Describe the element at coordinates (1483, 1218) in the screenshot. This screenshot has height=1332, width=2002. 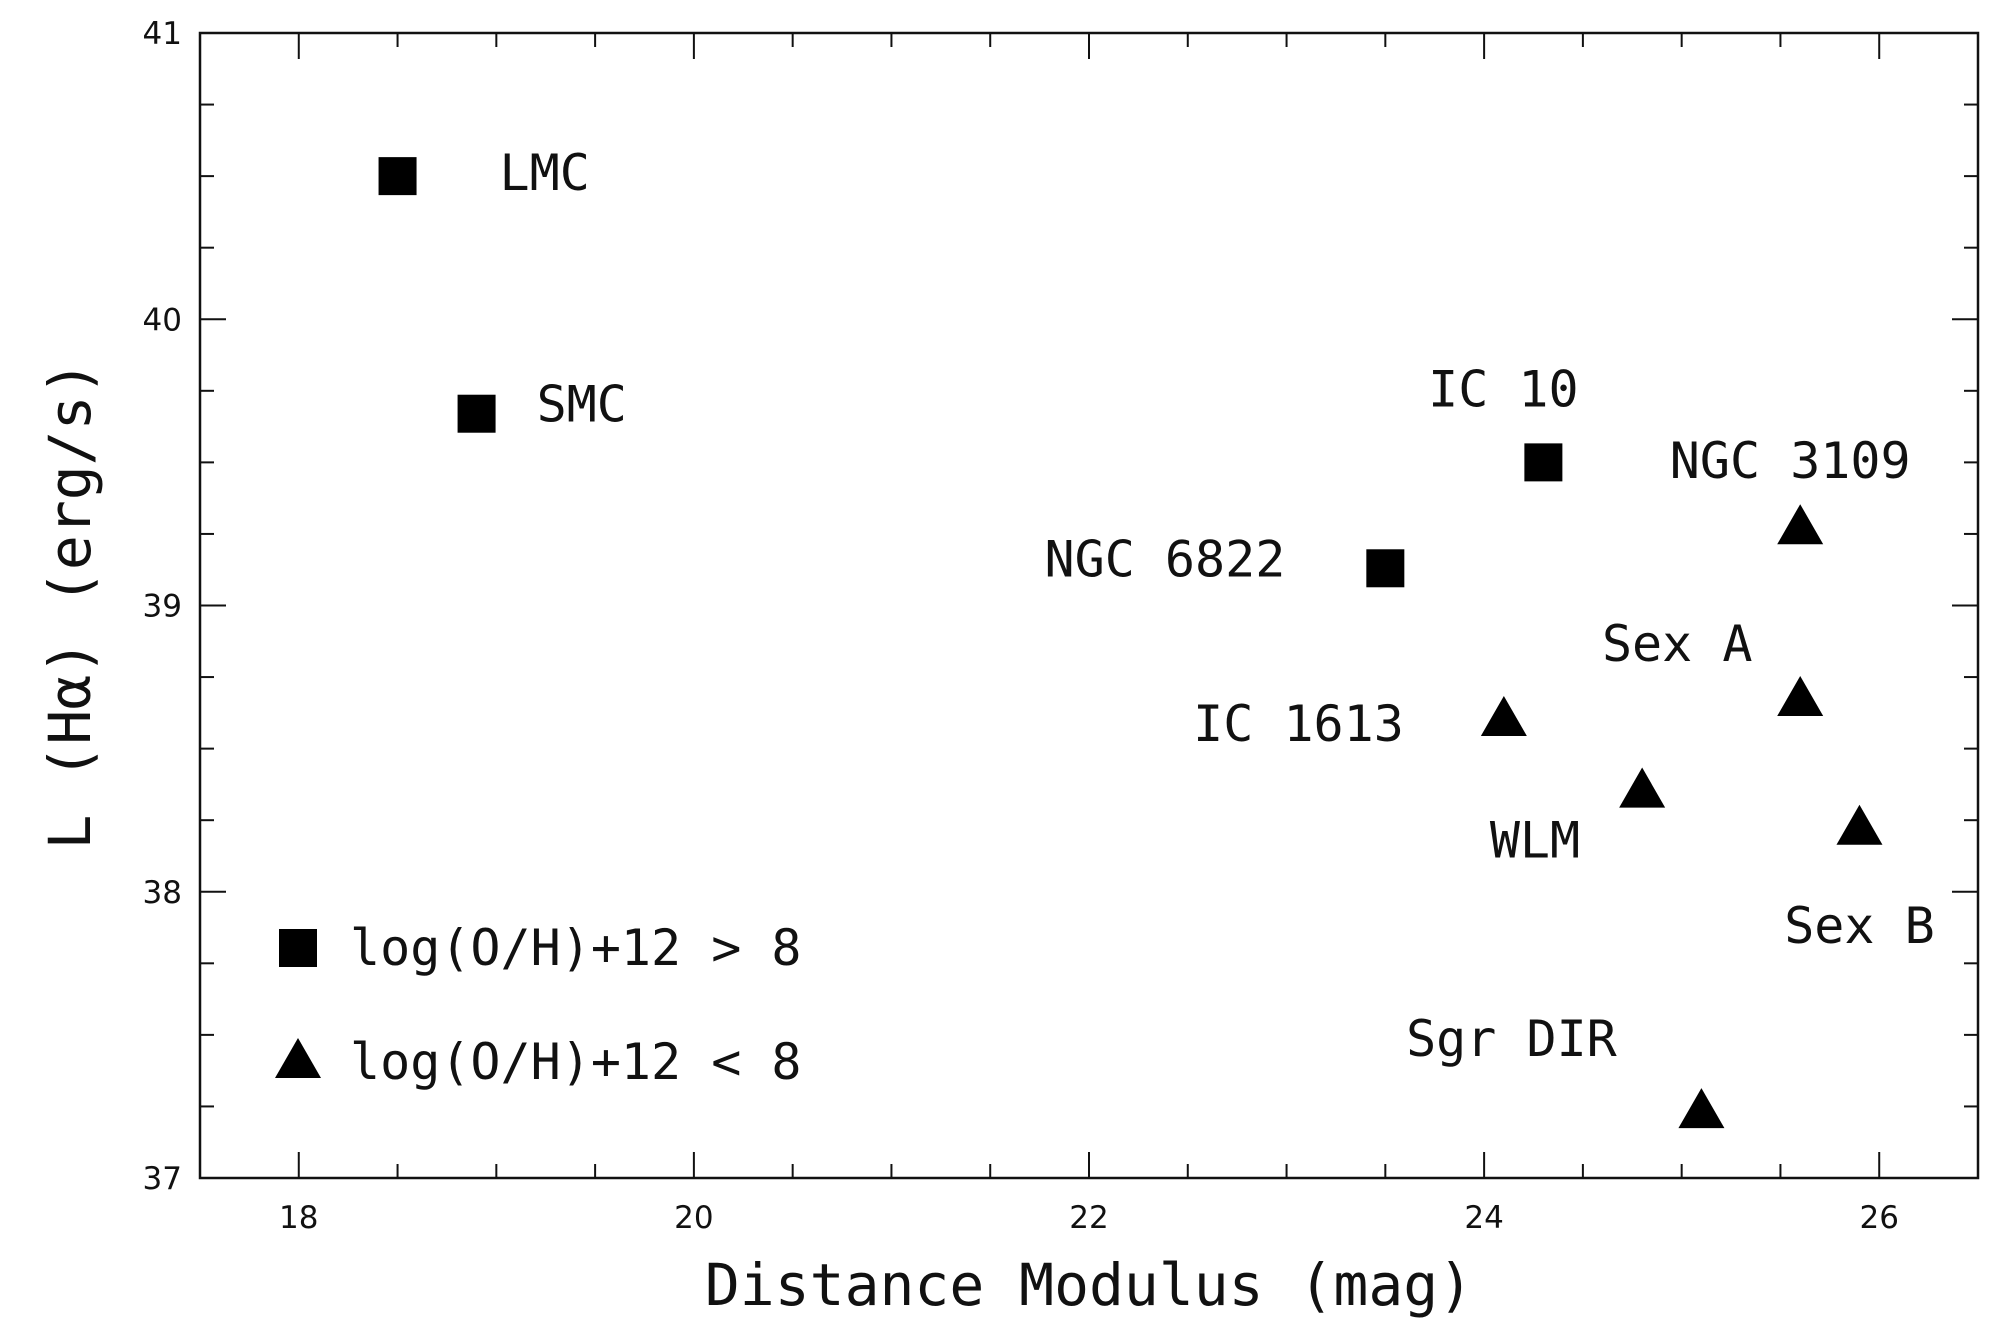
I see `x-tick-label: 24` at that location.